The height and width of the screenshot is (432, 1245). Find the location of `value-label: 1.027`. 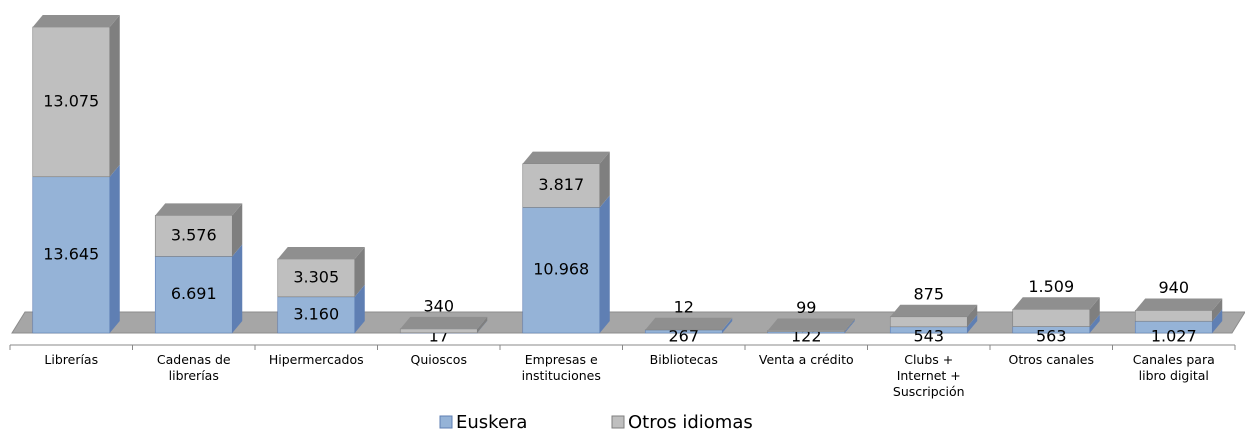

value-label: 1.027 is located at coordinates (1174, 336).